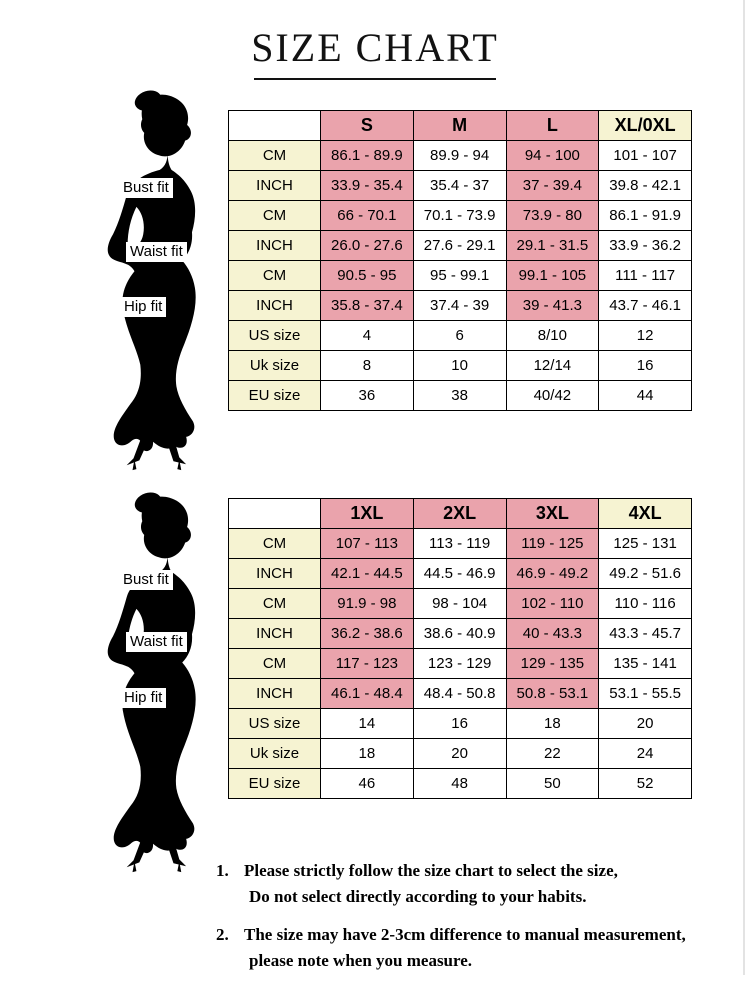  I want to click on row-label: EU size, so click(274, 395).